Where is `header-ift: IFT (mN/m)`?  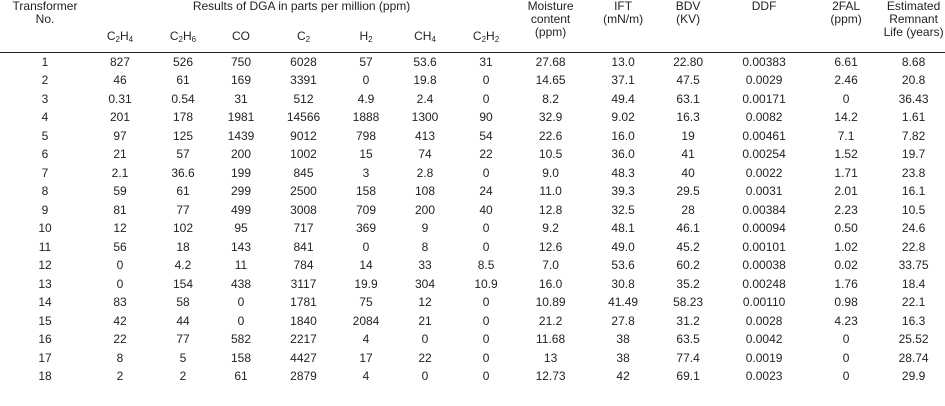 header-ift: IFT (mN/m) is located at coordinates (623, 13).